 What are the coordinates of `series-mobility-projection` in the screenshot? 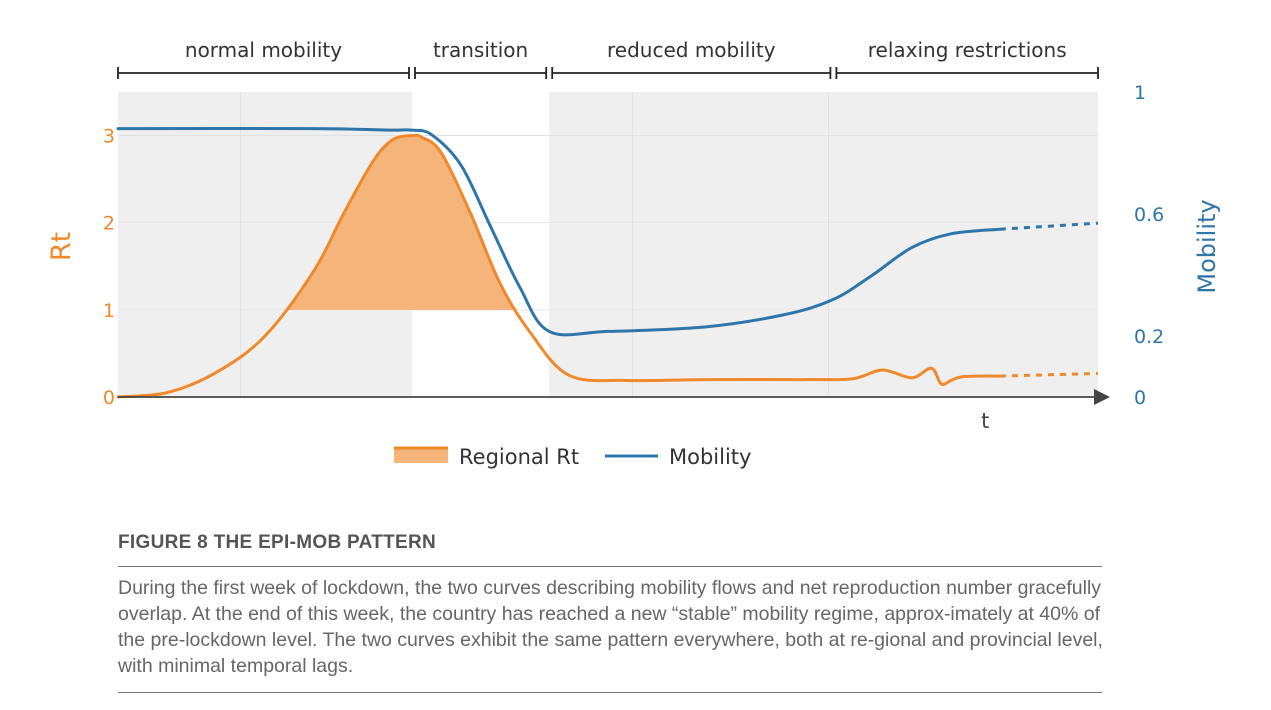 It's located at (1049, 226).